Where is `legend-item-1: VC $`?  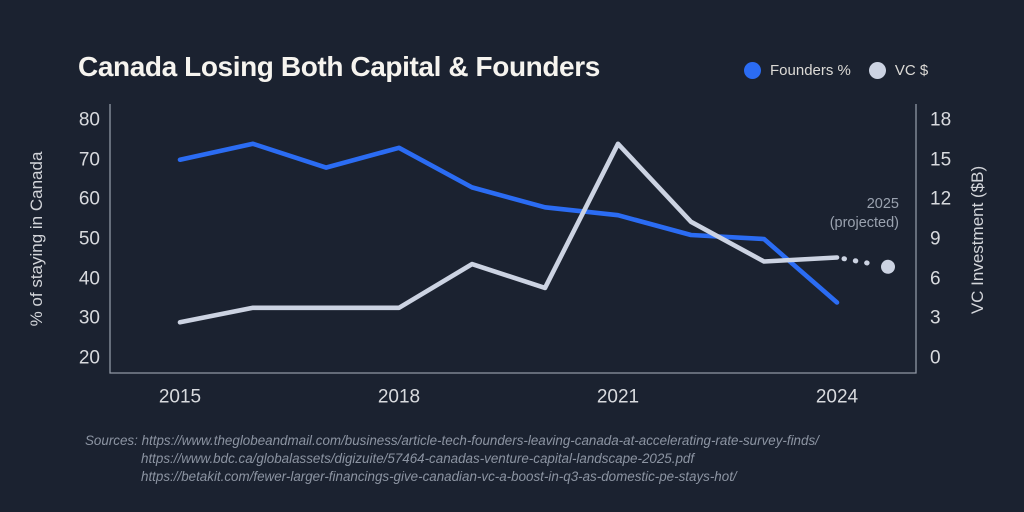 legend-item-1: VC $ is located at coordinates (898, 70).